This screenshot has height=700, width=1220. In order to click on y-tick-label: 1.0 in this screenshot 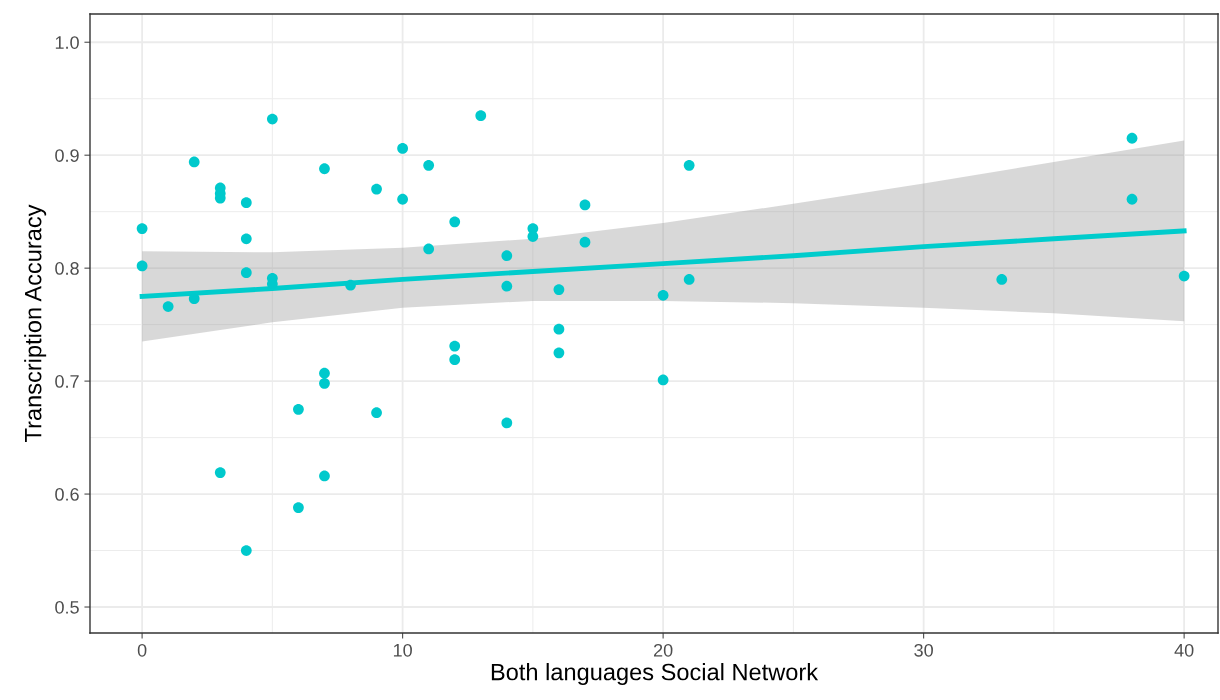, I will do `click(67, 42)`.